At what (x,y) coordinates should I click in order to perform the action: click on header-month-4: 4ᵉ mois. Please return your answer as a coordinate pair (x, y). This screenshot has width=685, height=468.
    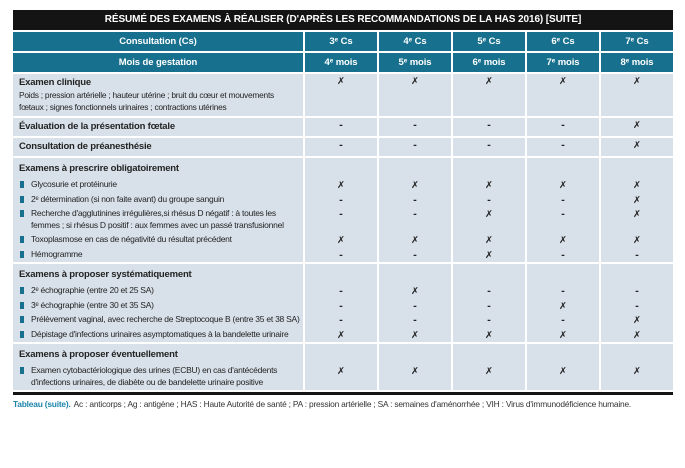
    Looking at the image, I should click on (341, 62).